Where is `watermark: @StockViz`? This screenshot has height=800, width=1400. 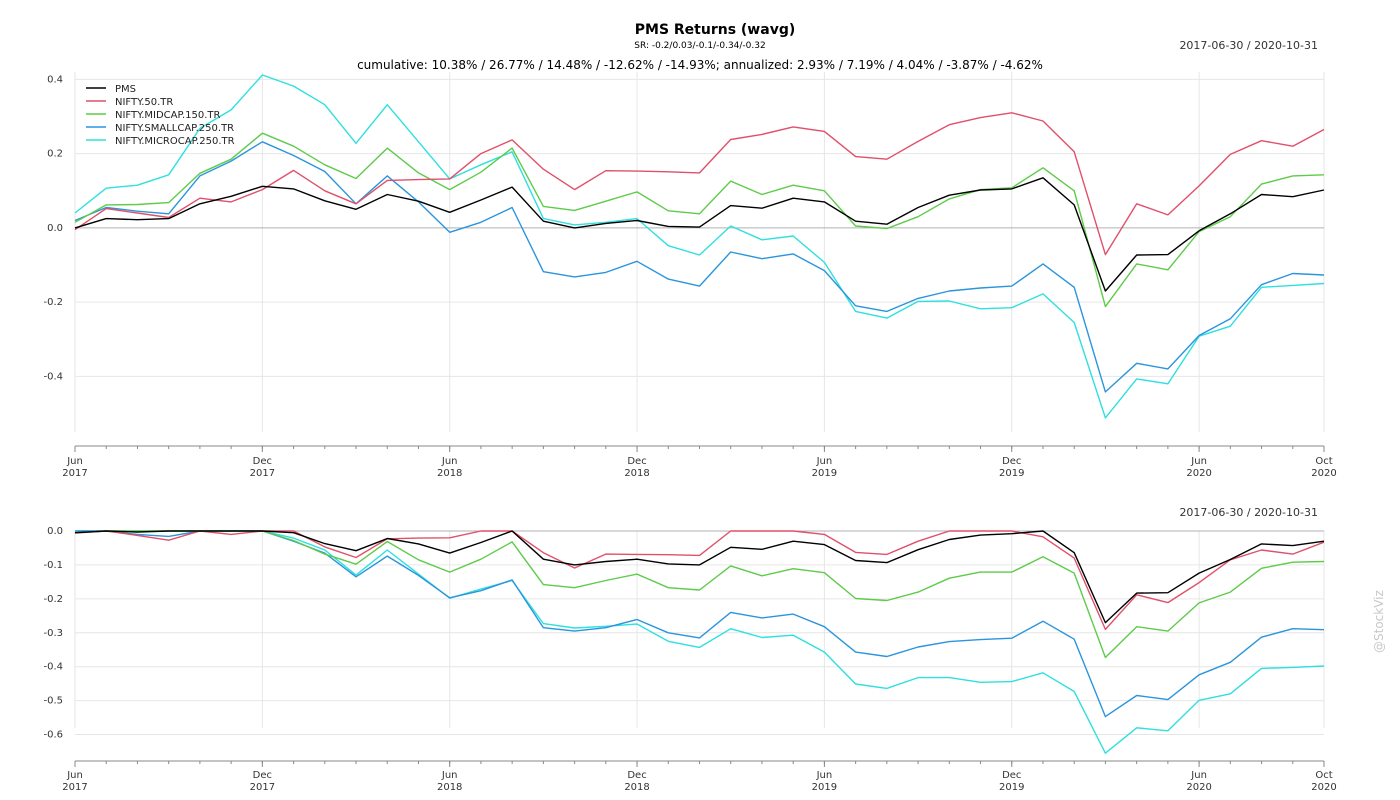
watermark: @StockViz is located at coordinates (1379, 621).